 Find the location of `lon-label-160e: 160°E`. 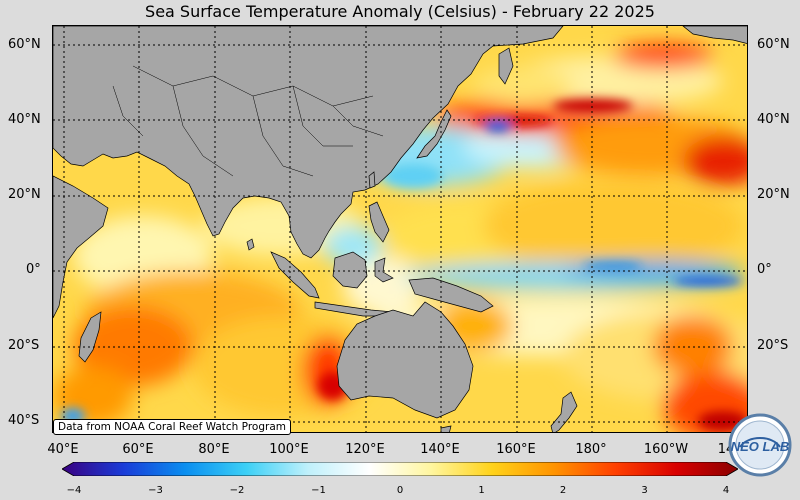

lon-label-160e: 160°E is located at coordinates (516, 449).